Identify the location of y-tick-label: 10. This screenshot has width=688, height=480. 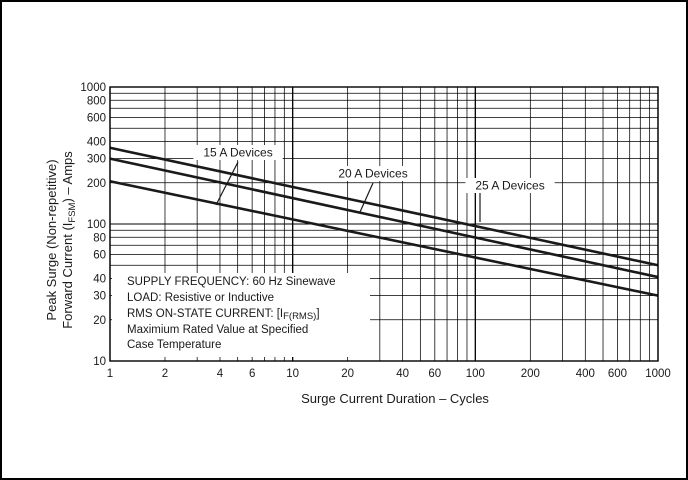
(99, 362).